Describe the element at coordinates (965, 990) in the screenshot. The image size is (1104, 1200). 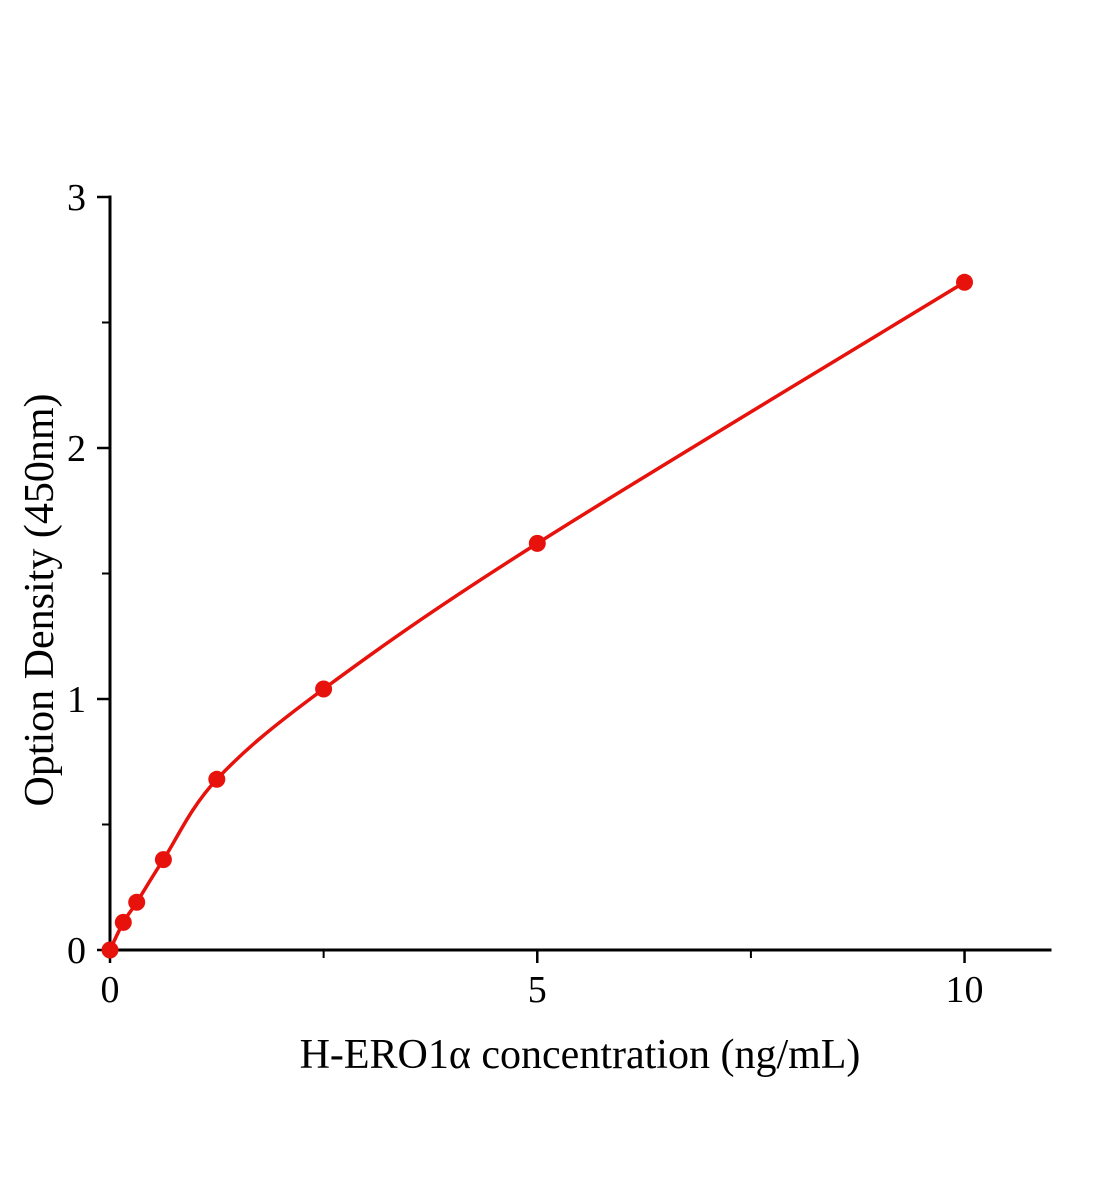
I see `x-tick-label: 10` at that location.